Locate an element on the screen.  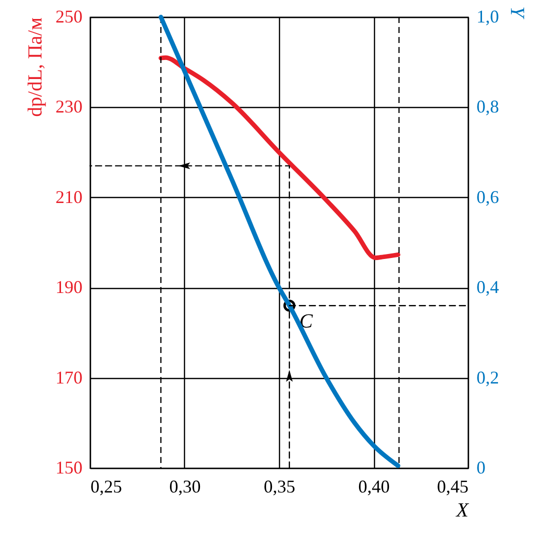
y2-tick-label: 0,6 is located at coordinates (487, 196).